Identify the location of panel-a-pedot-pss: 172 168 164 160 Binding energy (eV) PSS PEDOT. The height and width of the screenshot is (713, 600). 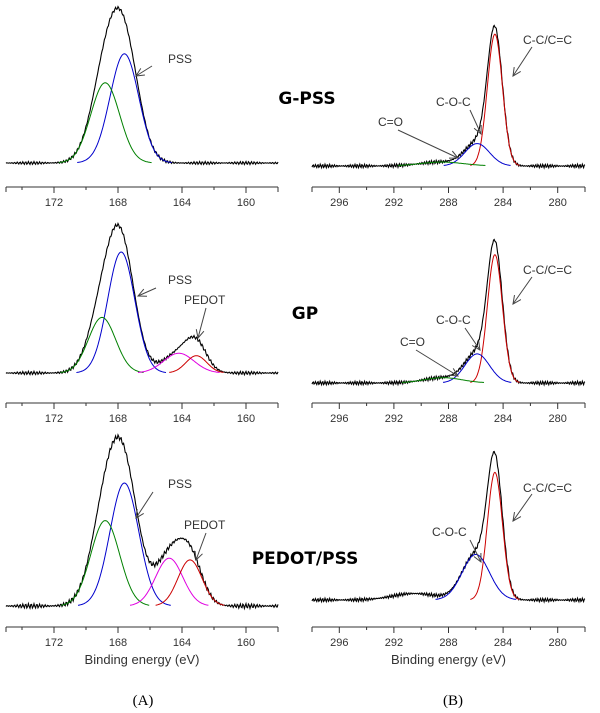
(142, 550).